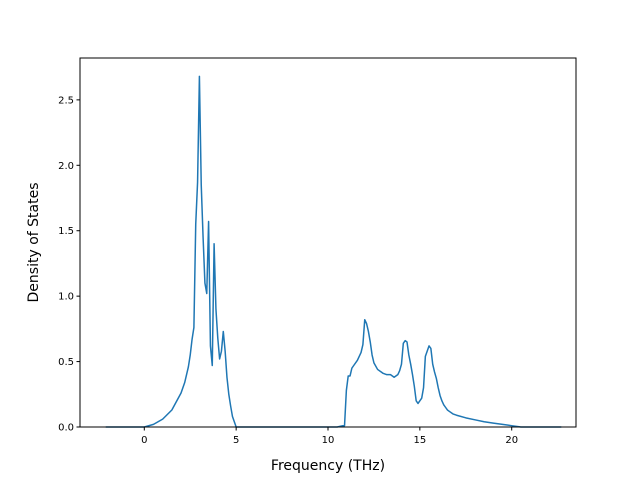 The width and height of the screenshot is (640, 480). What do you see at coordinates (144, 440) in the screenshot?
I see `x-tick-label: 0` at bounding box center [144, 440].